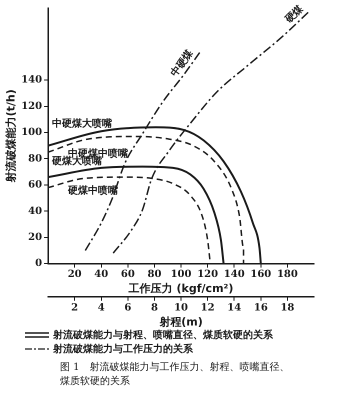 This screenshot has width=350, height=399. What do you see at coordinates (287, 308) in the screenshot?
I see `x2-tick-label: 18` at bounding box center [287, 308].